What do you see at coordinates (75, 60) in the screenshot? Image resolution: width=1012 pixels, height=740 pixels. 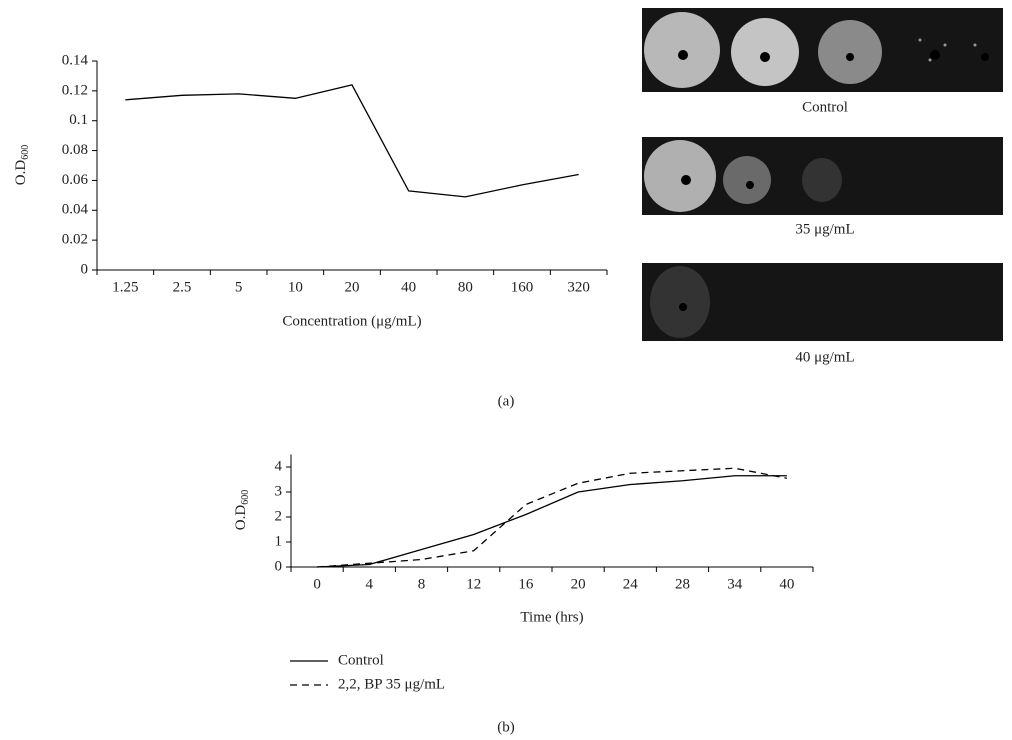 I see `y-tick-label: 0.14` at bounding box center [75, 60].